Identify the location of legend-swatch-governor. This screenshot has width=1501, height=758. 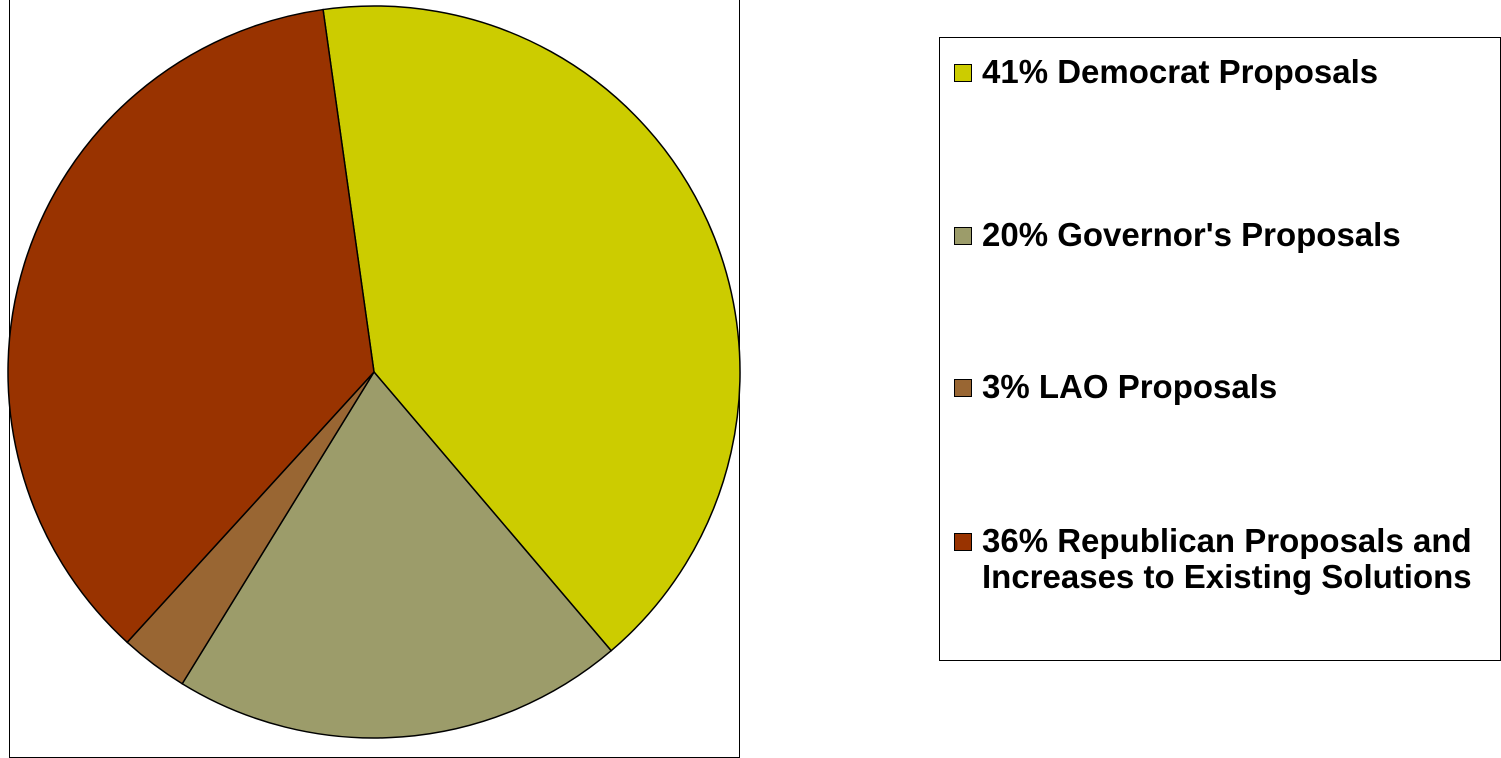
(963, 236).